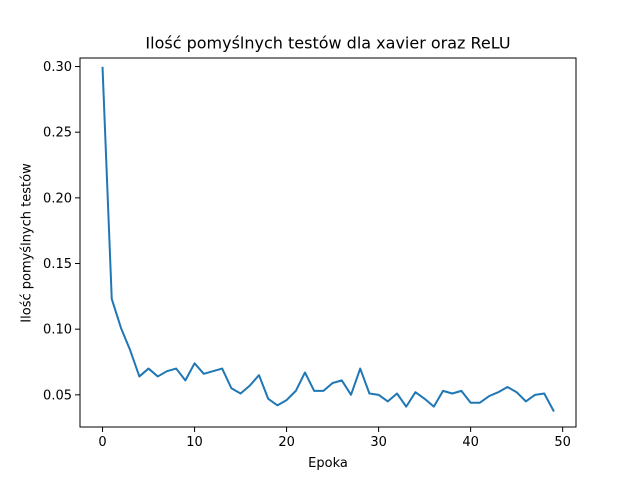  What do you see at coordinates (57, 264) in the screenshot?
I see `y-tick-label: 0.15` at bounding box center [57, 264].